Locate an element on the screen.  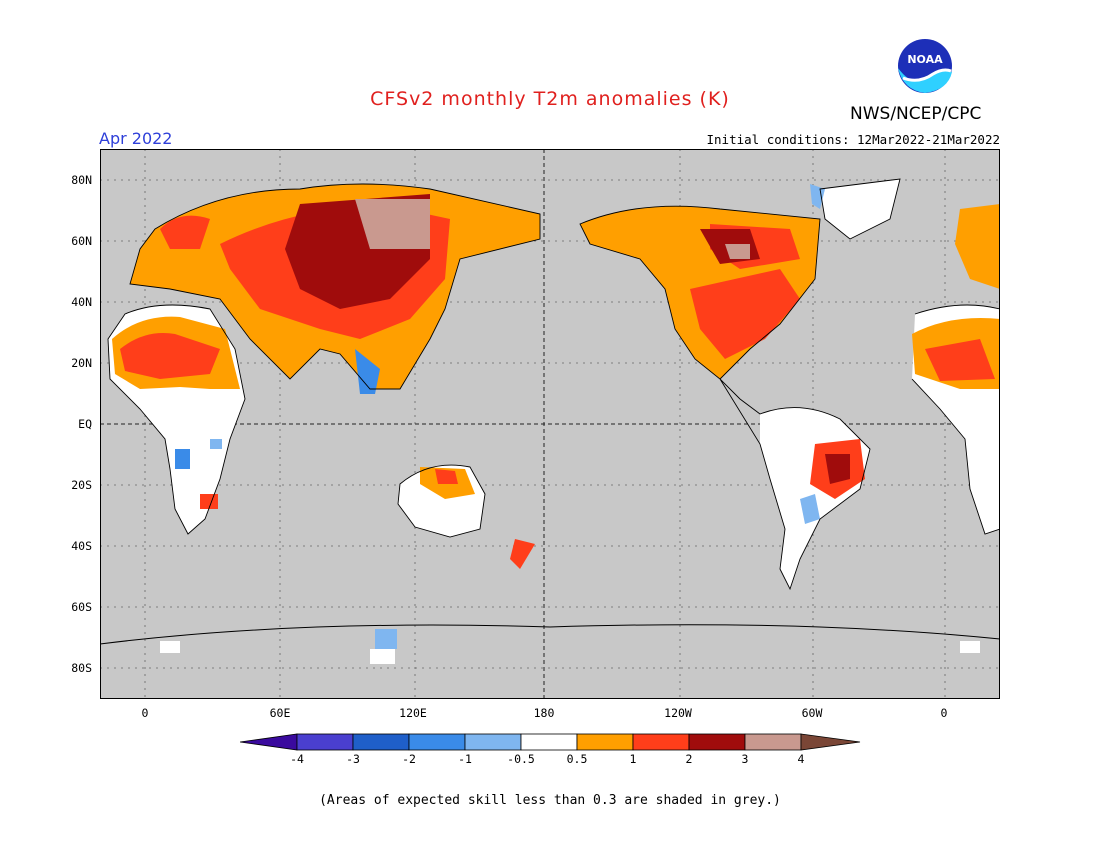
lat-label-80s: 80S is located at coordinates (81, 668).